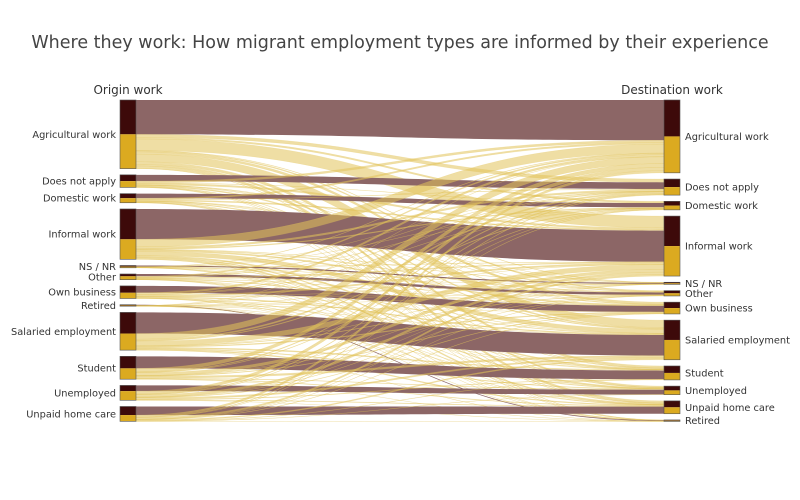 Image resolution: width=800 pixels, height=500 pixels. What do you see at coordinates (703, 284) in the screenshot?
I see `destination-node-label: NS / NR` at bounding box center [703, 284].